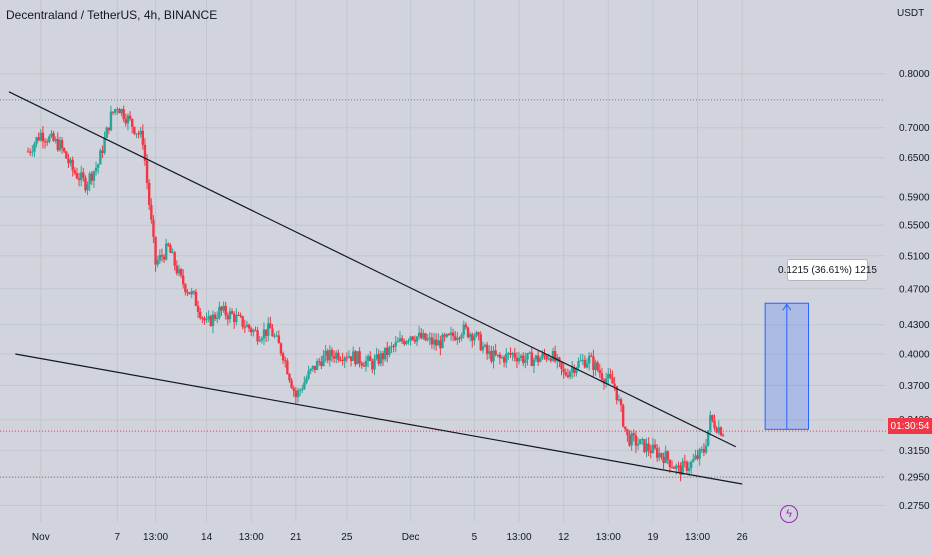 This screenshot has width=932, height=555. I want to click on measure-tool, so click(786, 366).